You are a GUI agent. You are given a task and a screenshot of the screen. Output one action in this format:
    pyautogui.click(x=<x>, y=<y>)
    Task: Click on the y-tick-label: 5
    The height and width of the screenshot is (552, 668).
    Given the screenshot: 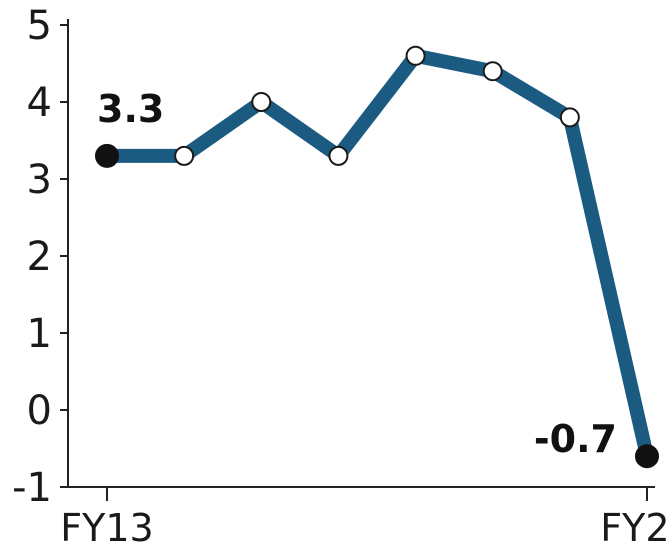 What is the action you would take?
    pyautogui.click(x=39, y=26)
    